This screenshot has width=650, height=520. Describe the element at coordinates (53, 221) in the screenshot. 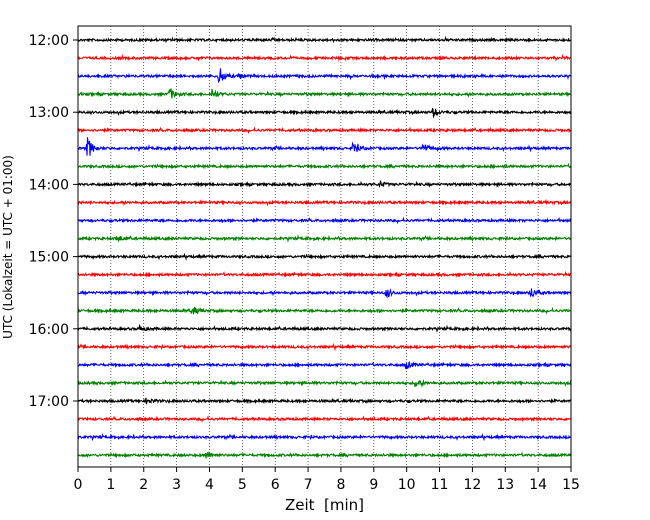

I see `y-axis: 12:00 13:00 14:00 15:00 16:00 17:00` at that location.